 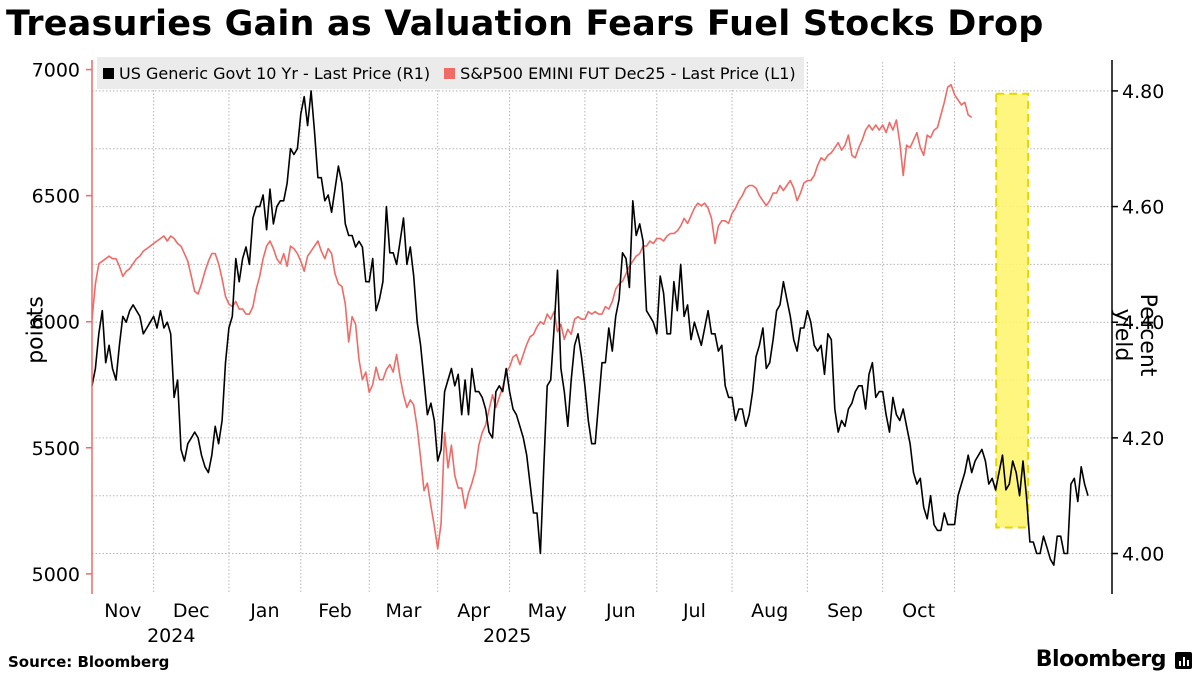 I want to click on source-note: Source: Bloomberg, so click(x=89, y=662).